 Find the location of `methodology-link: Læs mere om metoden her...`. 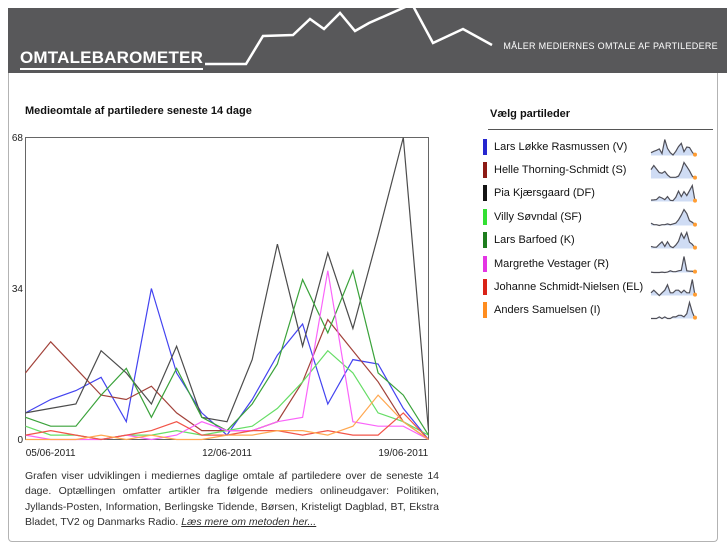

methodology-link: Læs mere om metoden her... is located at coordinates (249, 522).